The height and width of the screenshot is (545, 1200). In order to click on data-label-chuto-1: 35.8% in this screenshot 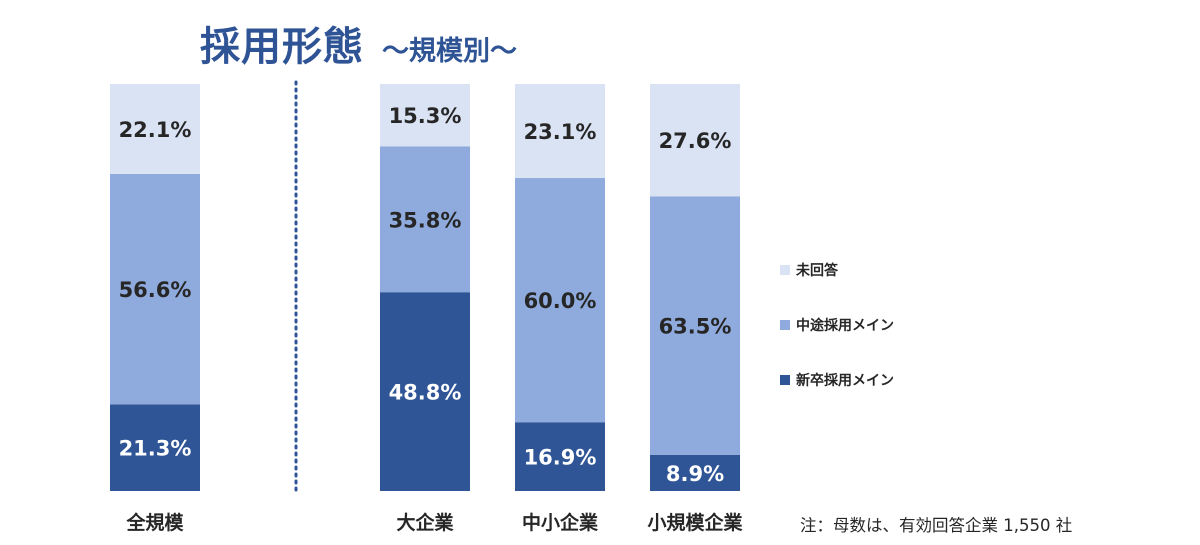, I will do `click(425, 220)`.